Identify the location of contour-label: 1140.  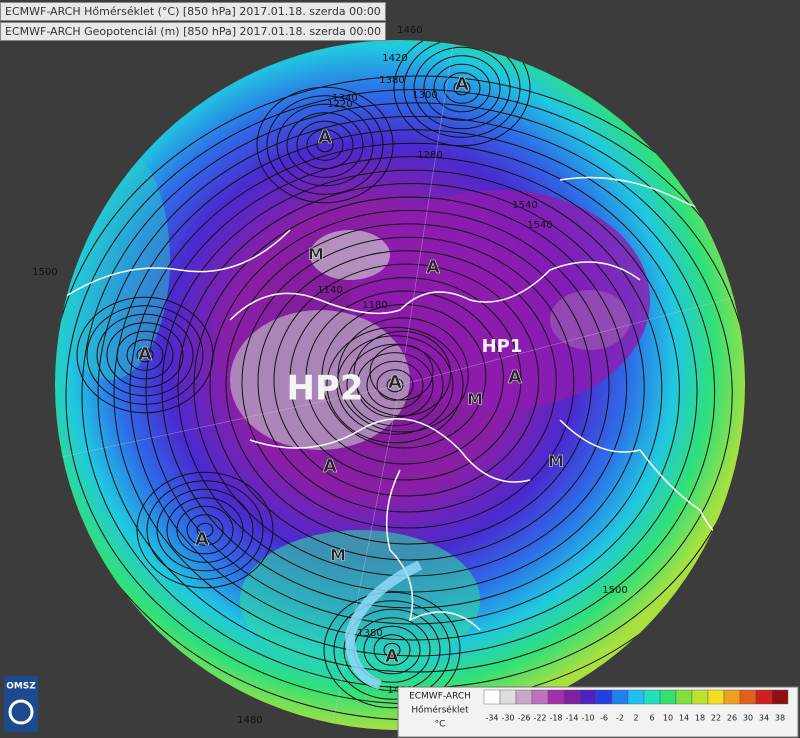
(329, 290).